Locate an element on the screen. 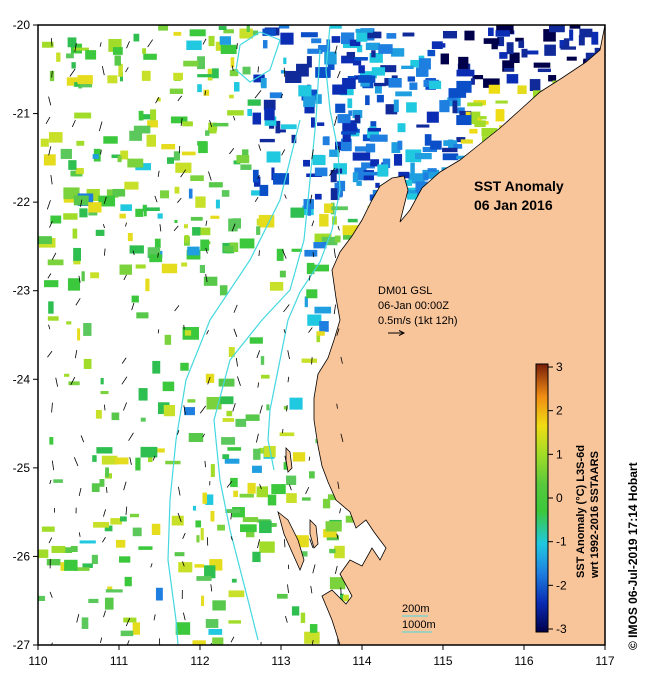 This screenshot has width=647, height=684. current-scale-label: 0.5m/s (1kt 12h) is located at coordinates (417, 321).